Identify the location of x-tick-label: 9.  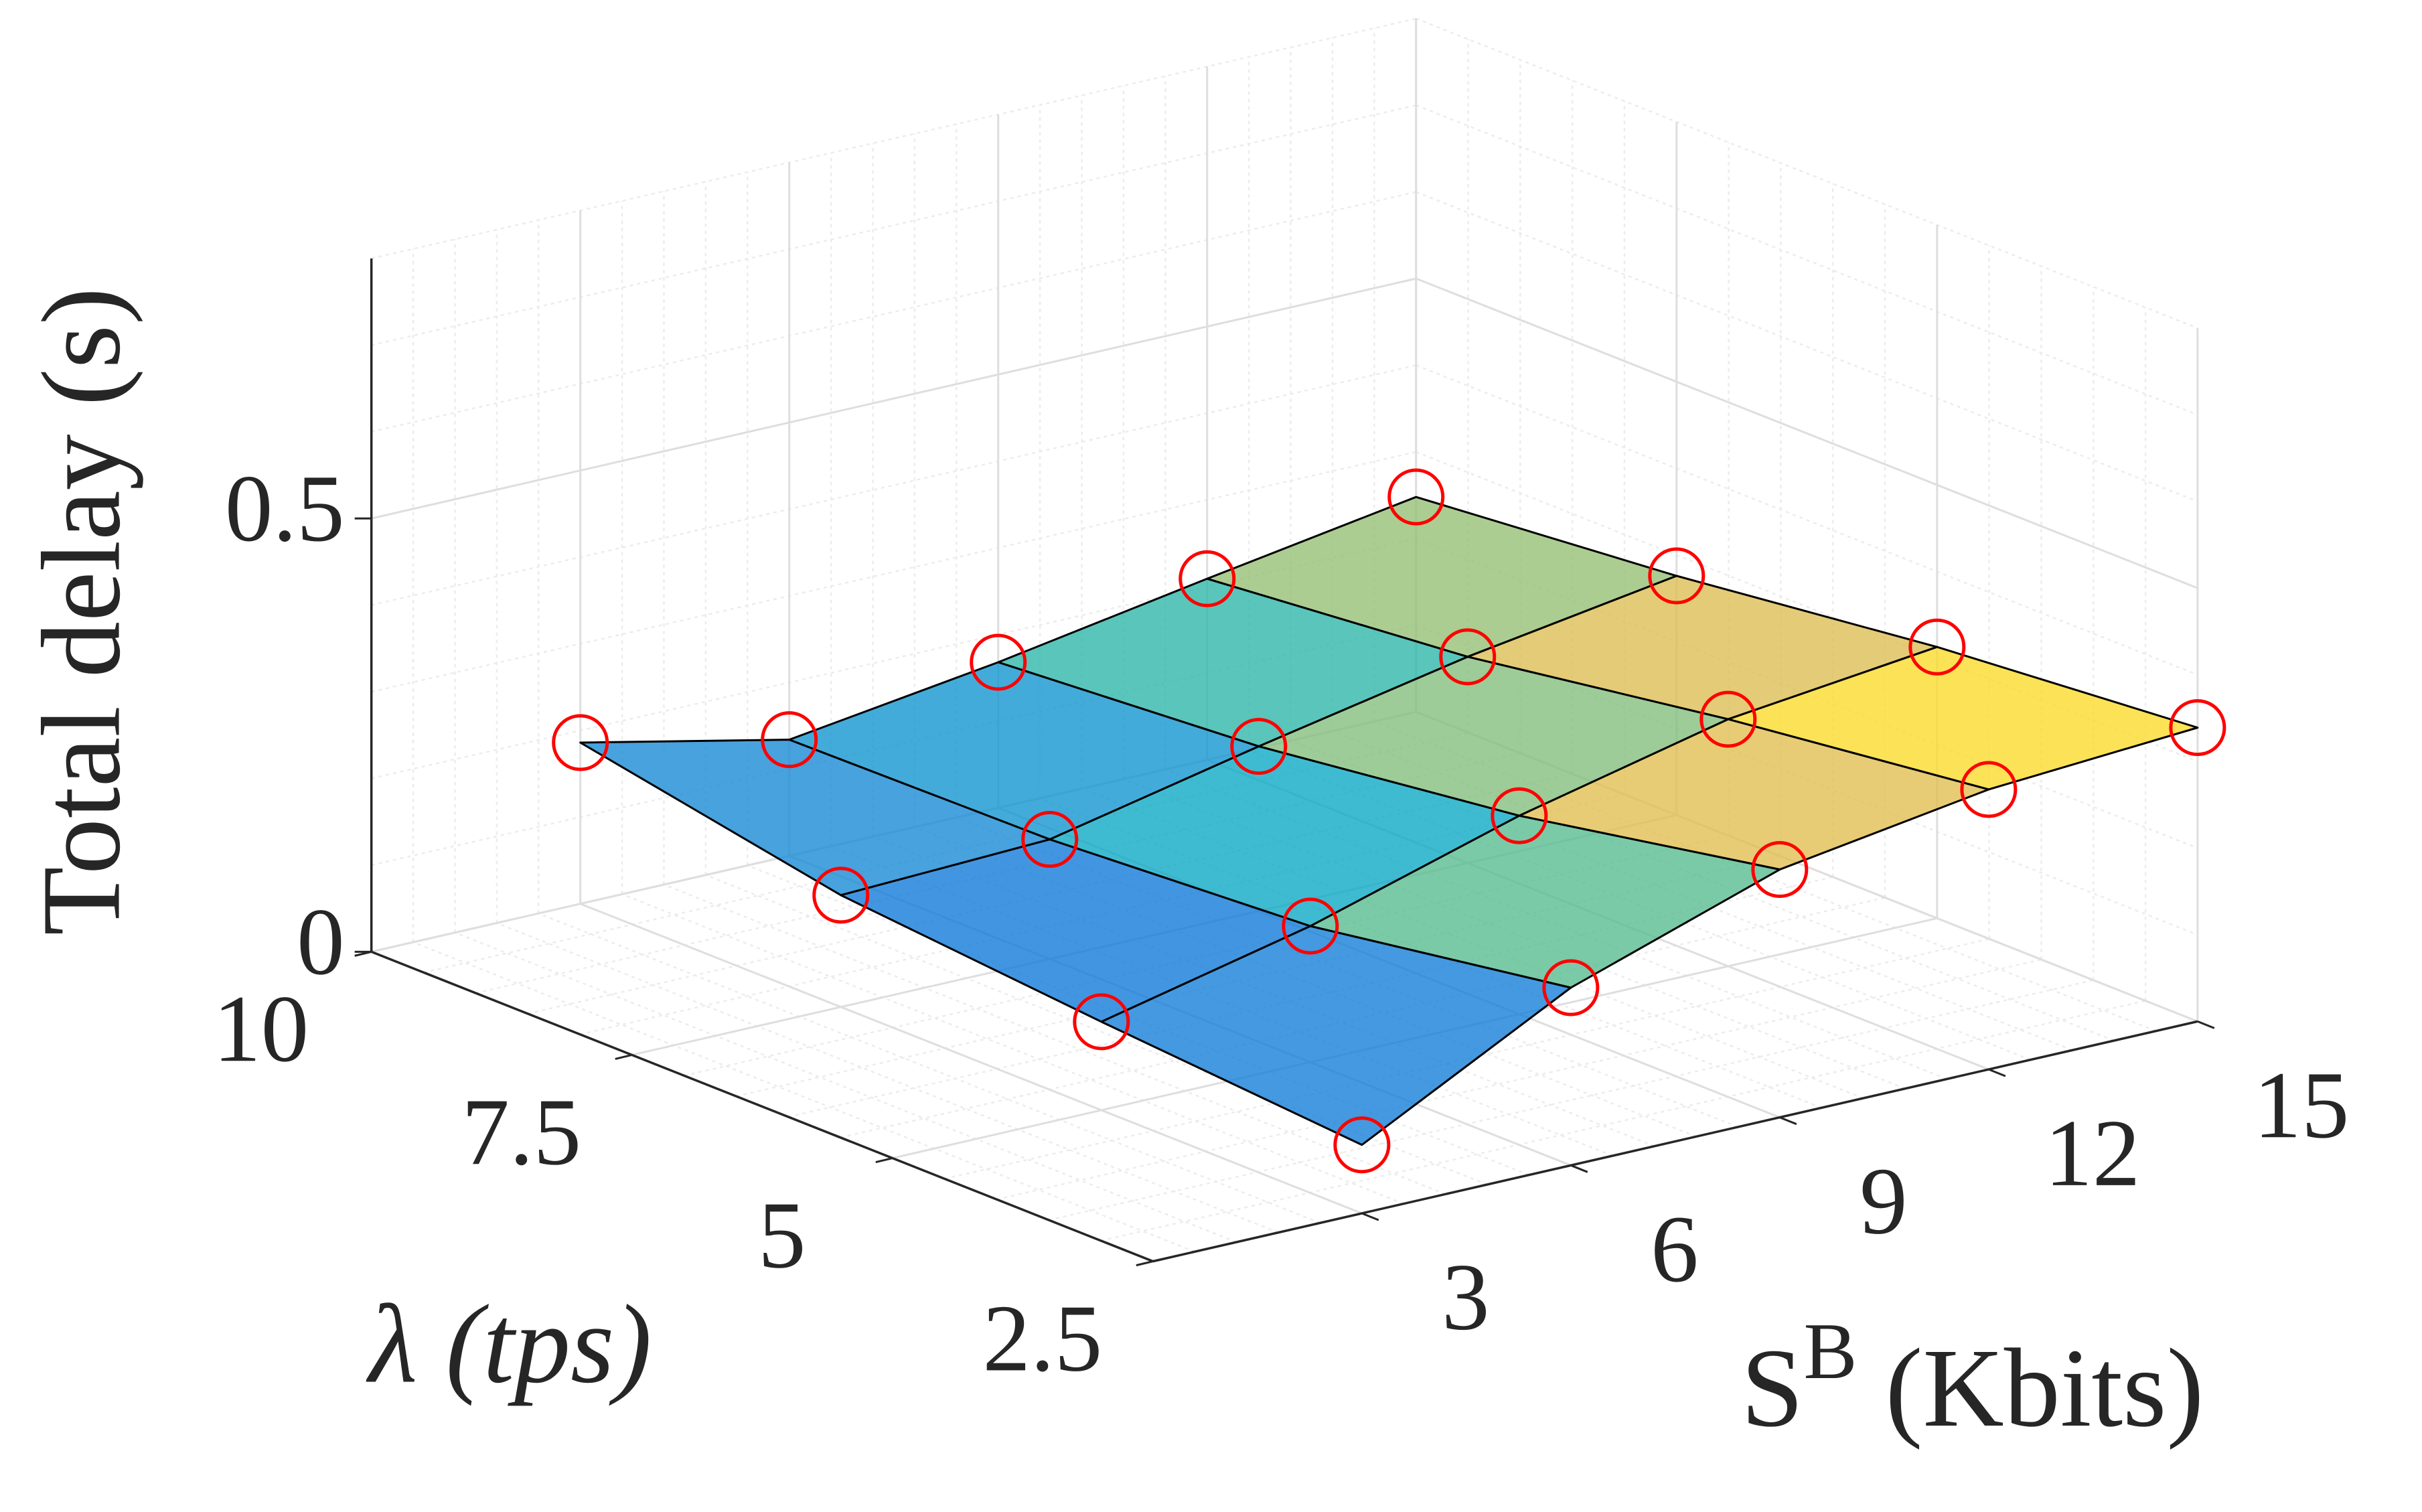
(1884, 1201).